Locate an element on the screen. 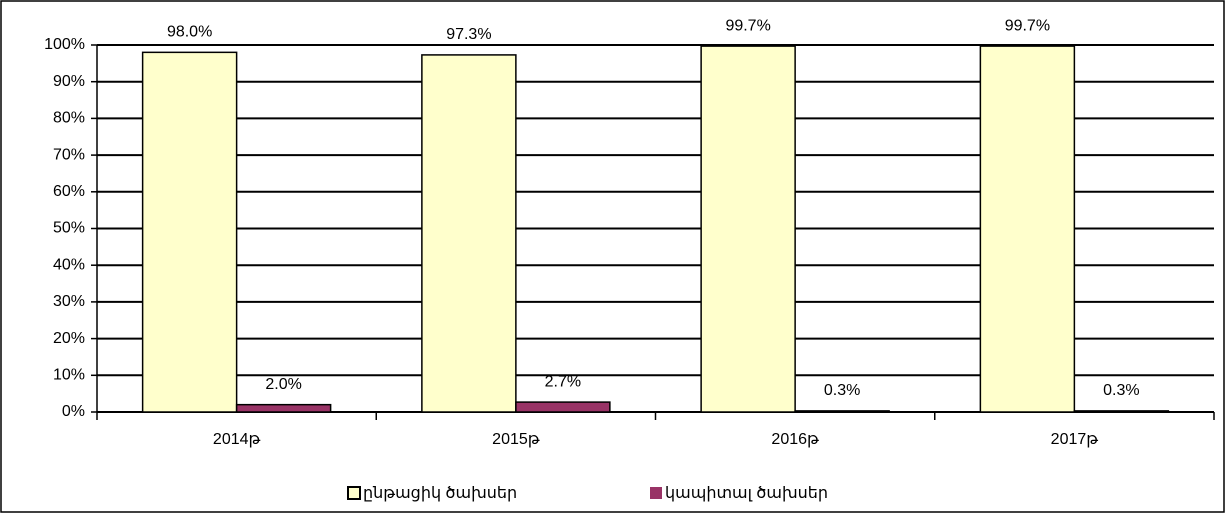  y-tick-label: 80% is located at coordinates (69, 118).